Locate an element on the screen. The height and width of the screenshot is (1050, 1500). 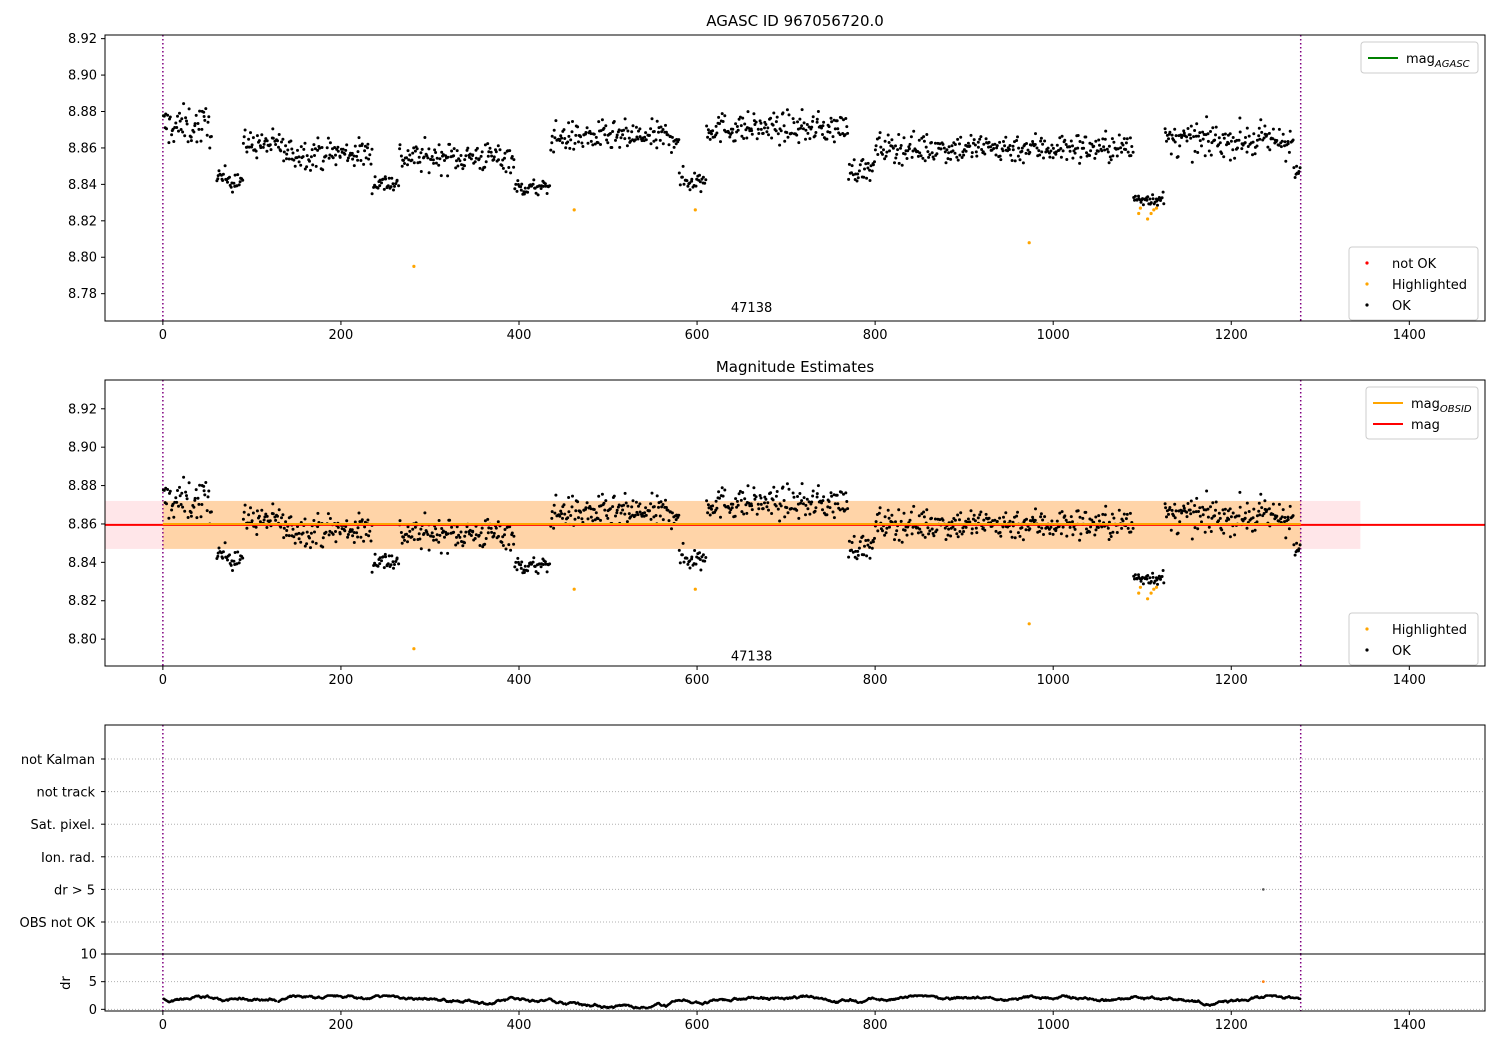
flag-row-label: OBS not OK is located at coordinates (58, 923).